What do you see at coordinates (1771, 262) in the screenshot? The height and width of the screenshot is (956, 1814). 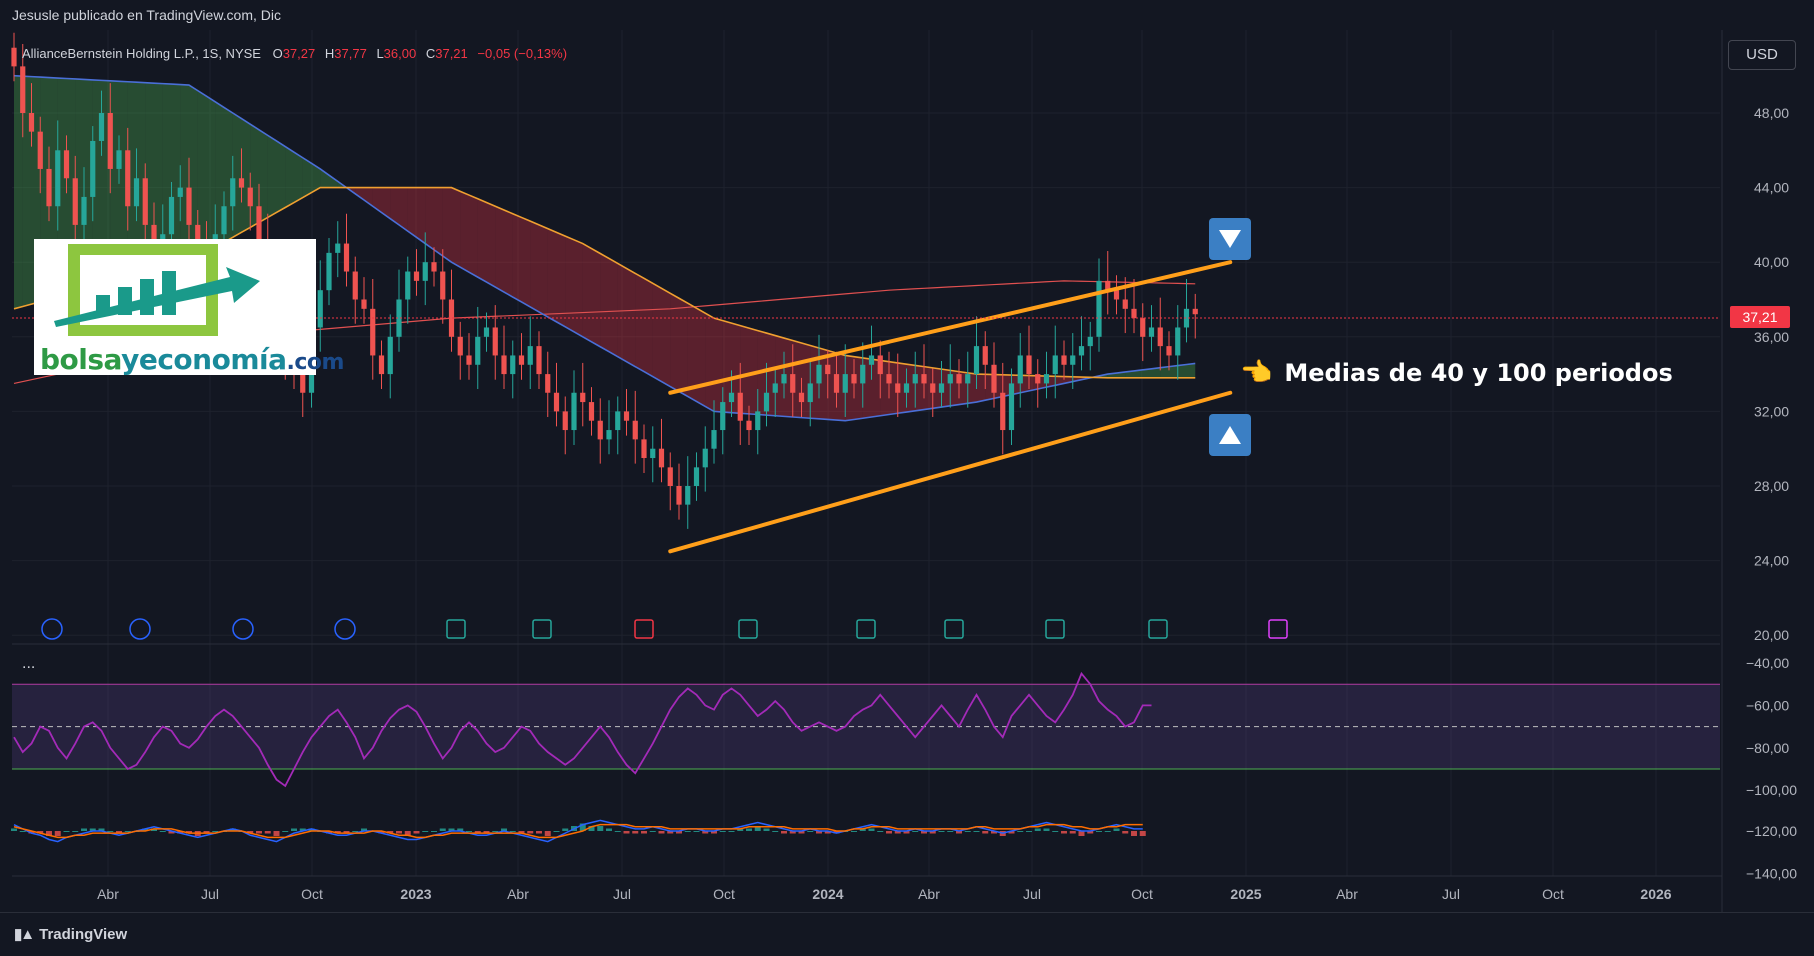 I see `price-tick-label: 40,00` at bounding box center [1771, 262].